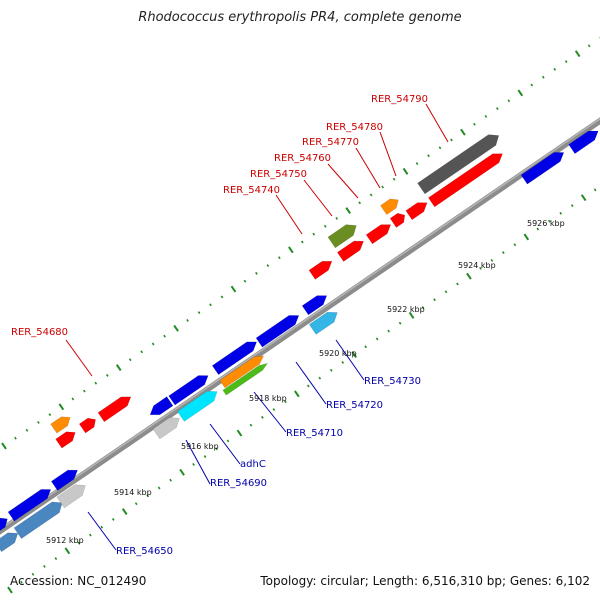 This screenshot has width=600, height=600. I want to click on tick-label: 5916 kbp, so click(200, 446).